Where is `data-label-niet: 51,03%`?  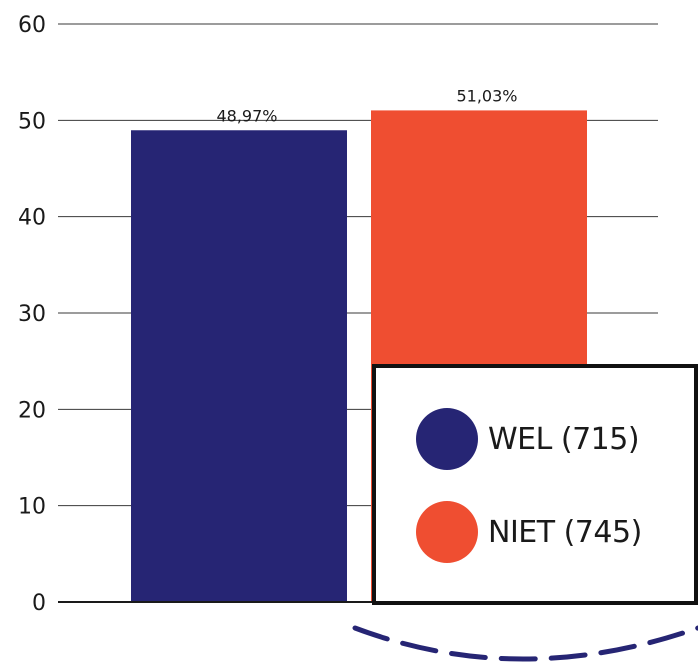 data-label-niet: 51,03% is located at coordinates (486, 95).